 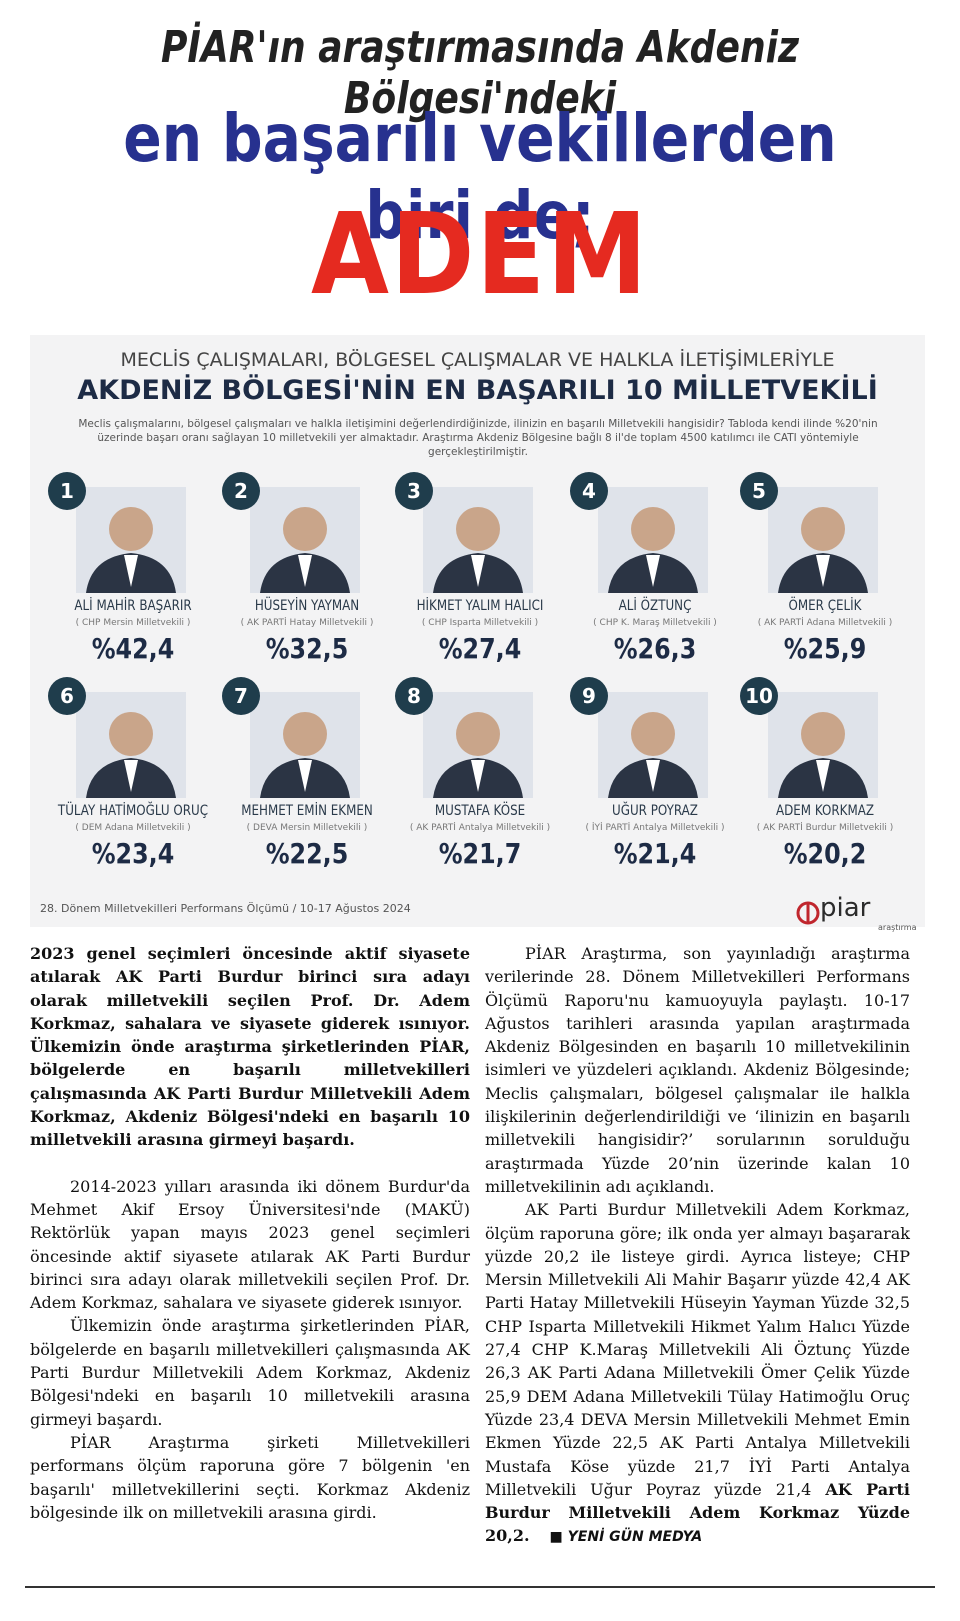 What do you see at coordinates (845, 908) in the screenshot?
I see `logo: piar` at bounding box center [845, 908].